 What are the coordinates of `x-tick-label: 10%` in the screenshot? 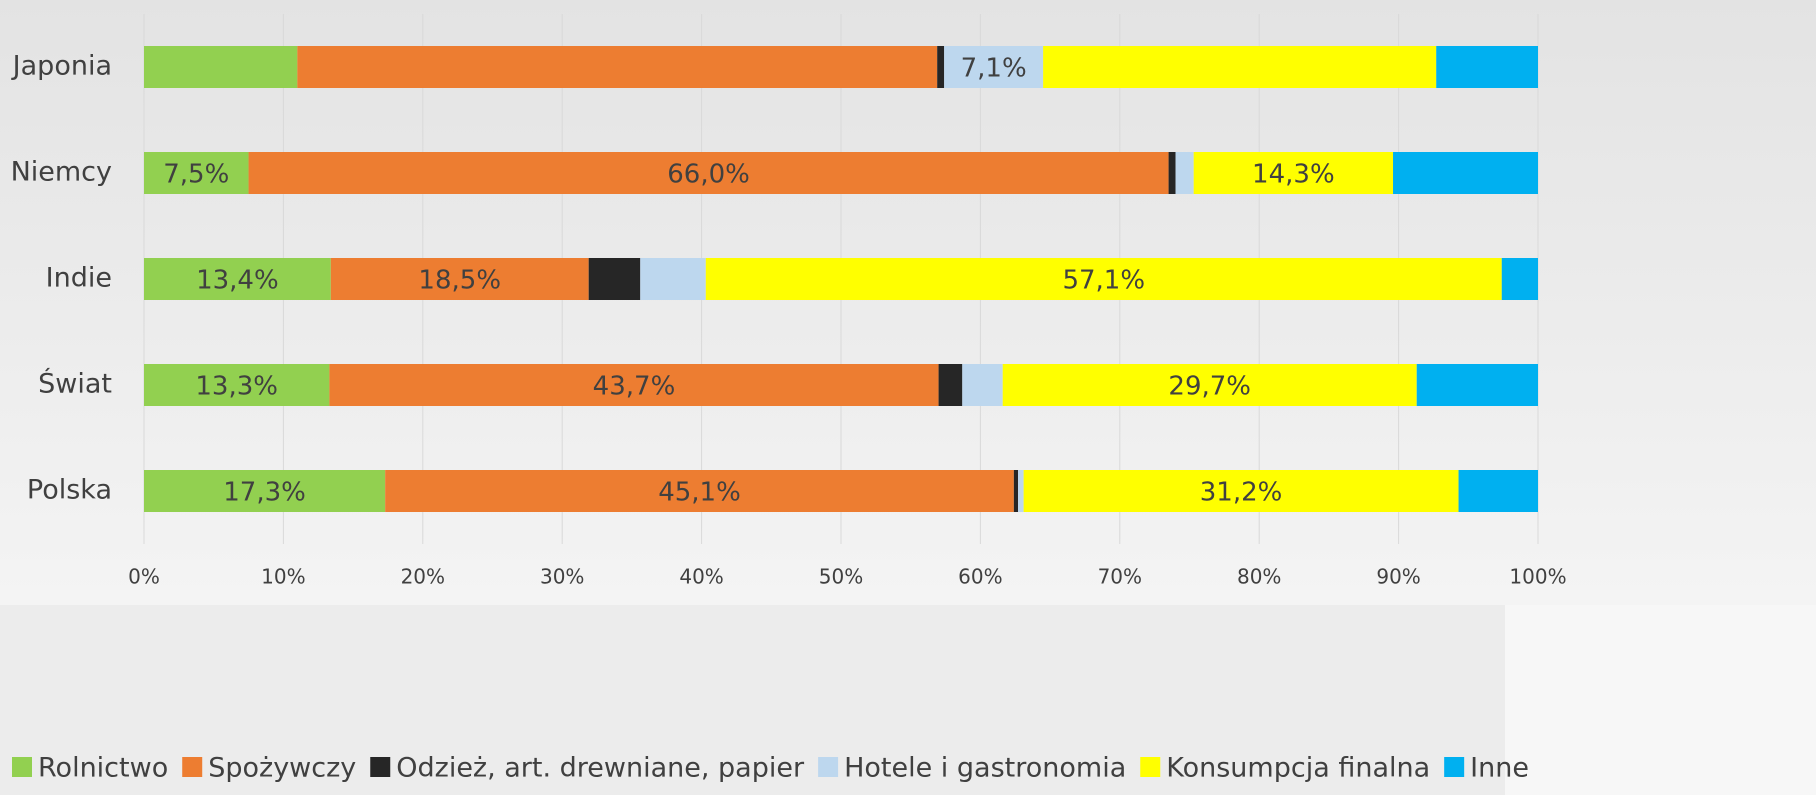 It's located at (283, 577).